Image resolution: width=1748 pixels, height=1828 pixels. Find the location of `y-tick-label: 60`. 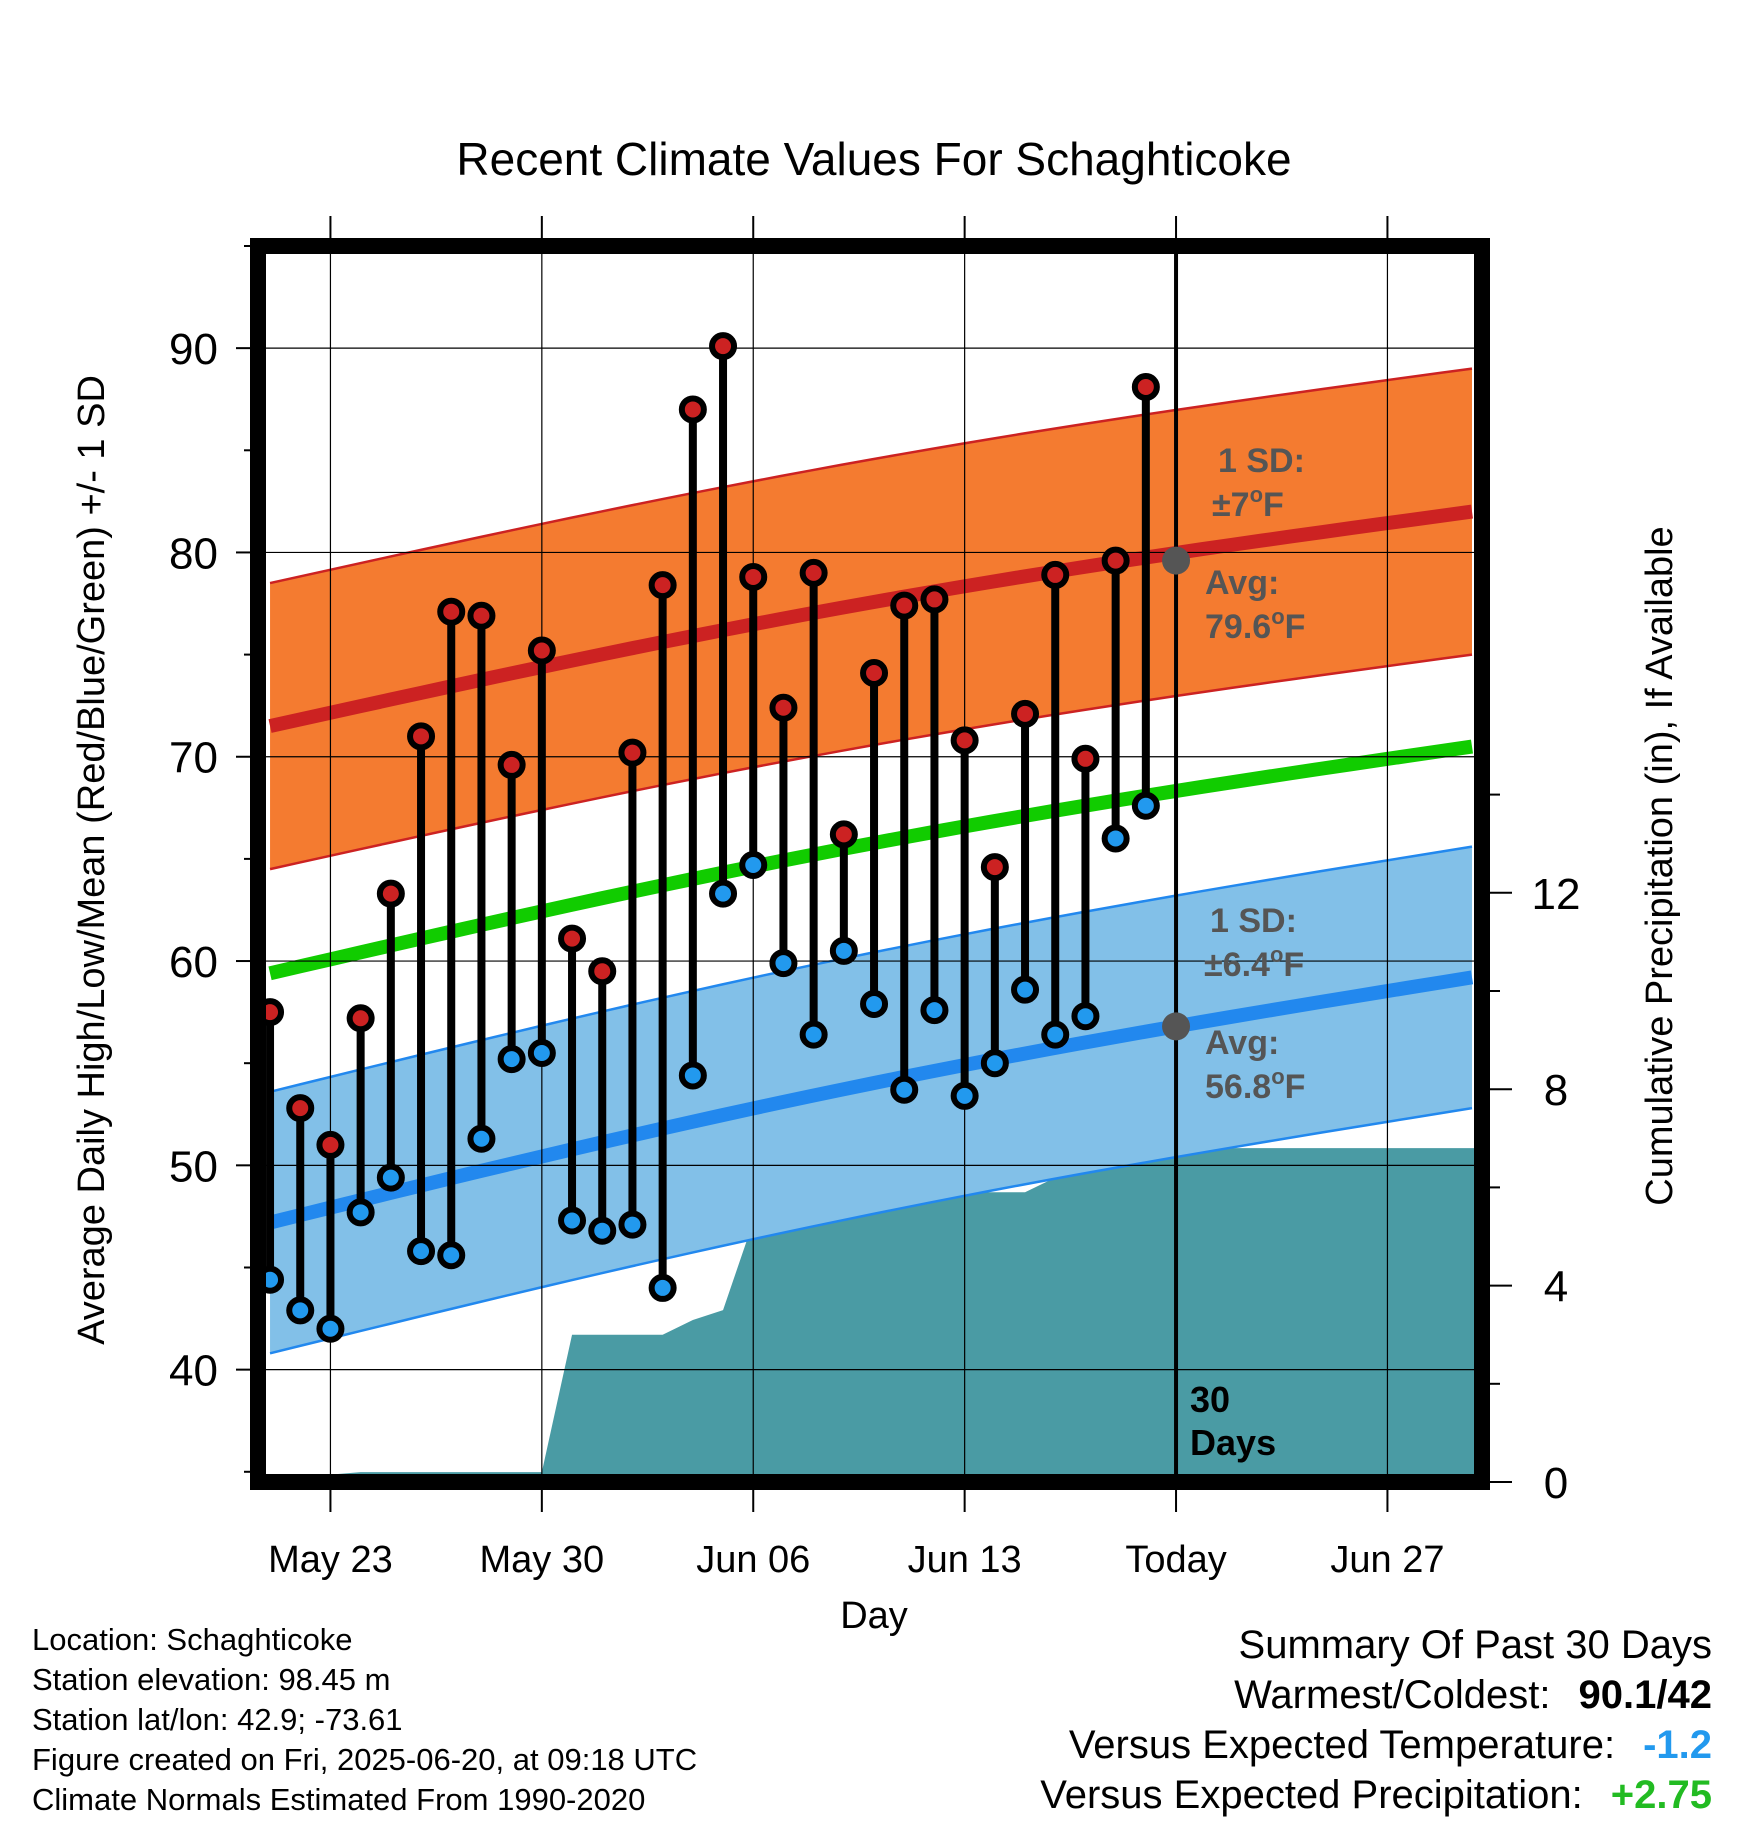

y-tick-label: 60 is located at coordinates (193, 962).